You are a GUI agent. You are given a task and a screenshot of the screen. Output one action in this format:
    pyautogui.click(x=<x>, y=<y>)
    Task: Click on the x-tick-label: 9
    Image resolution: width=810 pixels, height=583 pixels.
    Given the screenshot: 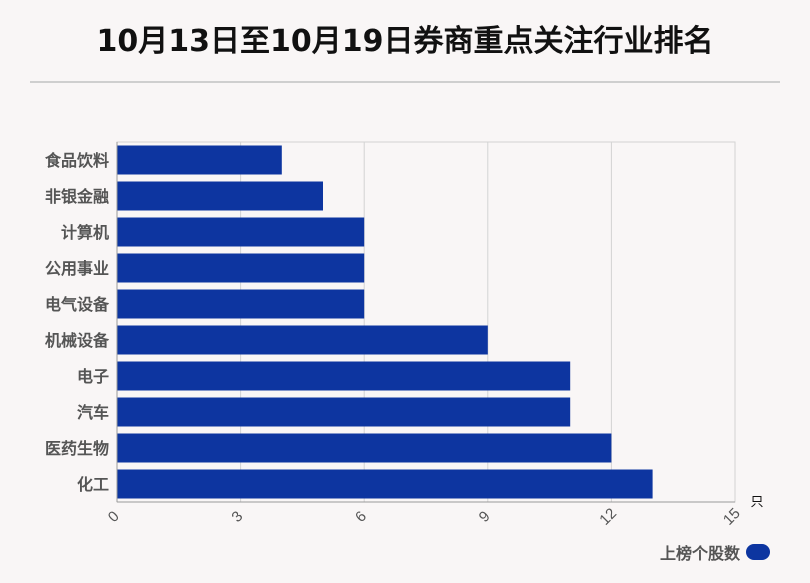 What is the action you would take?
    pyautogui.click(x=485, y=517)
    